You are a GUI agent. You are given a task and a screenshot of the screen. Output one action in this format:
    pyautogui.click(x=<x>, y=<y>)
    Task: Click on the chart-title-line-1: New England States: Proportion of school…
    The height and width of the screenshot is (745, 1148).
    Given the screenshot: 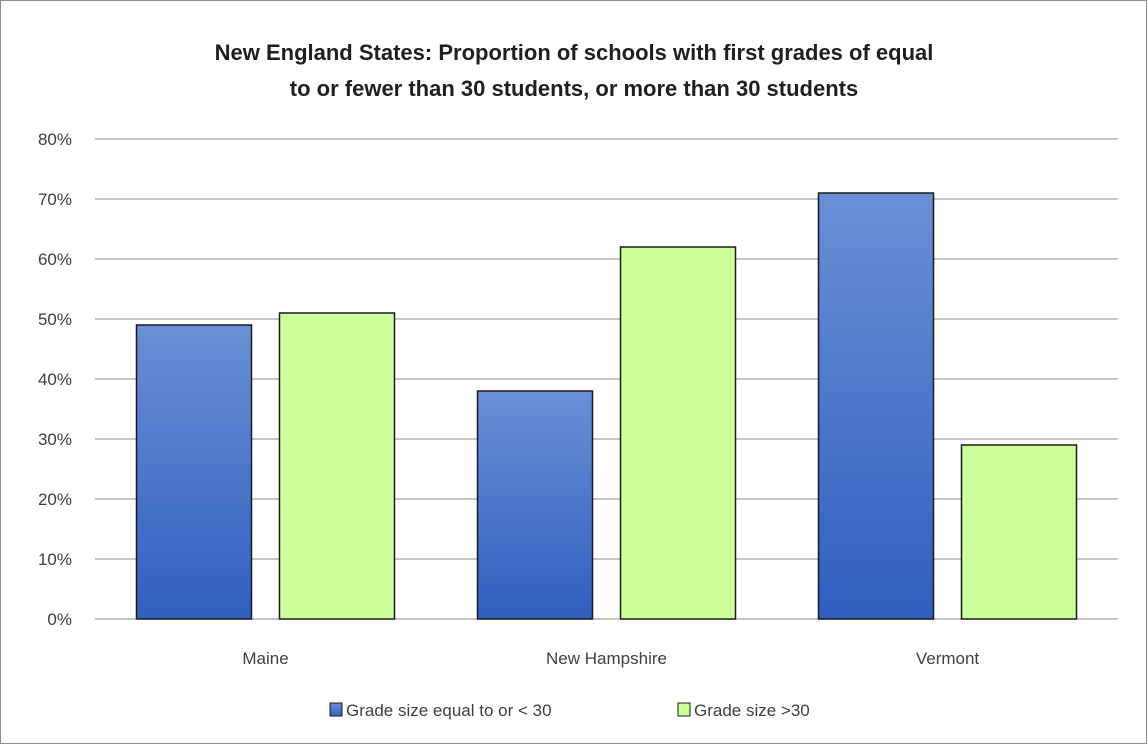 What is the action you would take?
    pyautogui.click(x=574, y=52)
    